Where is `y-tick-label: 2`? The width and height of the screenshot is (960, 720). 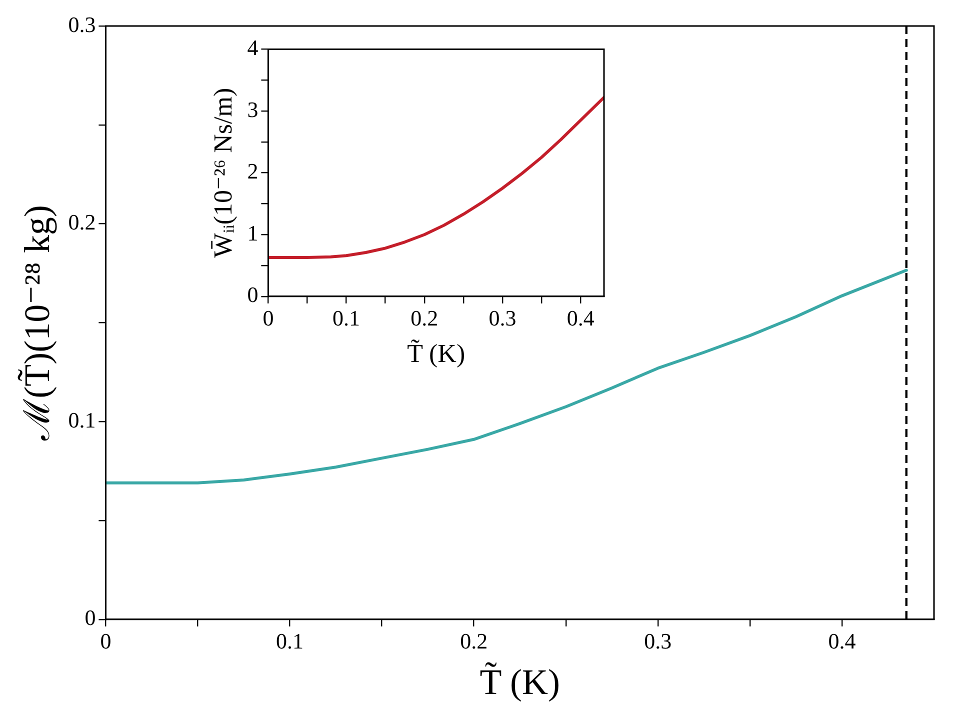 y-tick-label: 2 is located at coordinates (252, 171).